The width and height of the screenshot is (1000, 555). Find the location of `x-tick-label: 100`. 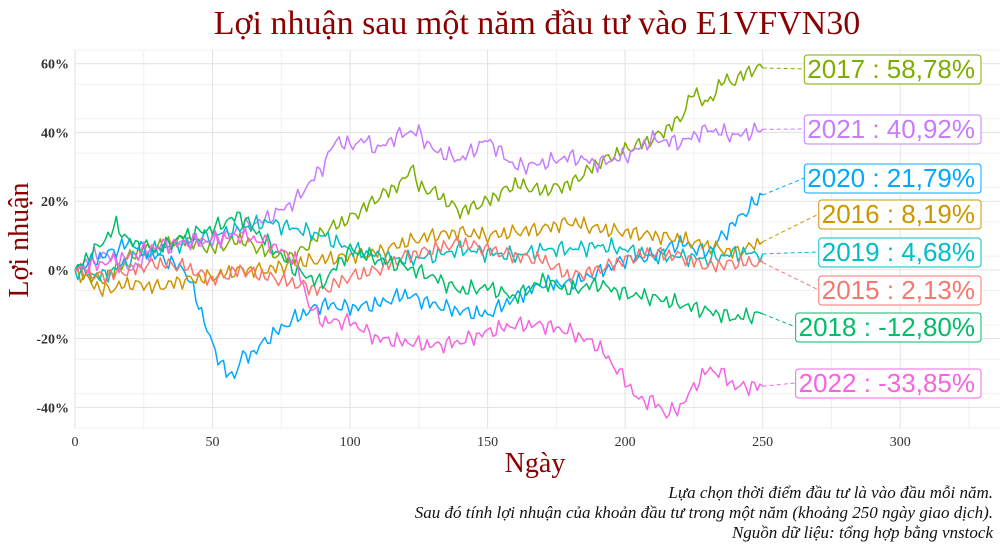

x-tick-label: 100 is located at coordinates (350, 442).